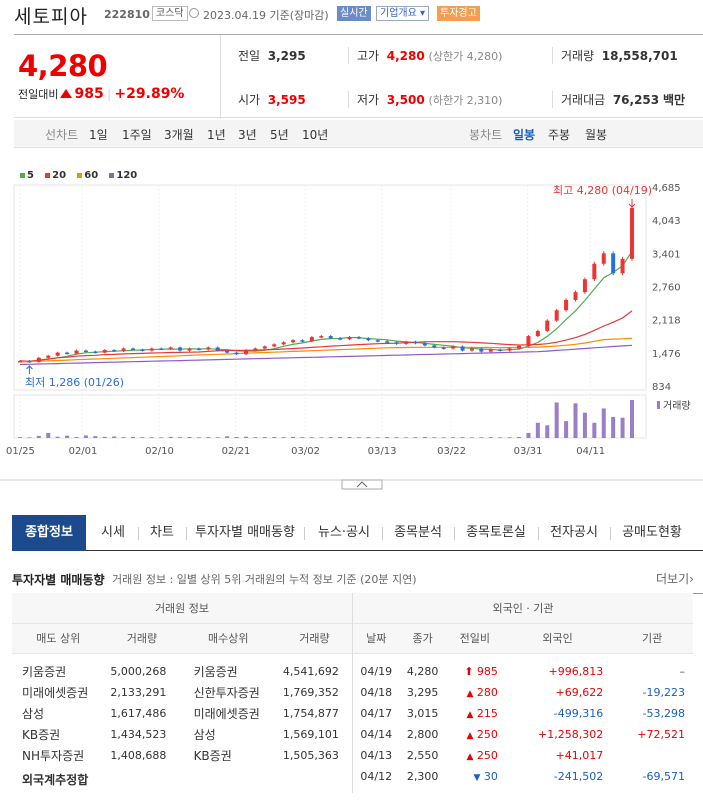 This screenshot has height=801, width=703. I want to click on tab-discussion: 종목토론실, so click(496, 532).